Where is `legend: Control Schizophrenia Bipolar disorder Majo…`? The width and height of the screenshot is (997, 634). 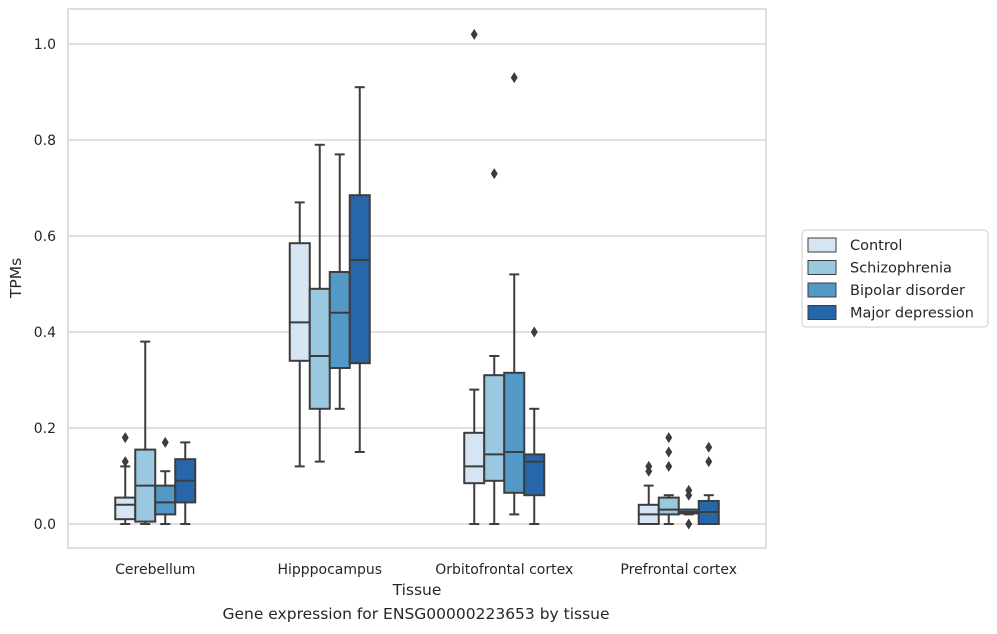 legend: Control Schizophrenia Bipolar disorder Majo… is located at coordinates (895, 278).